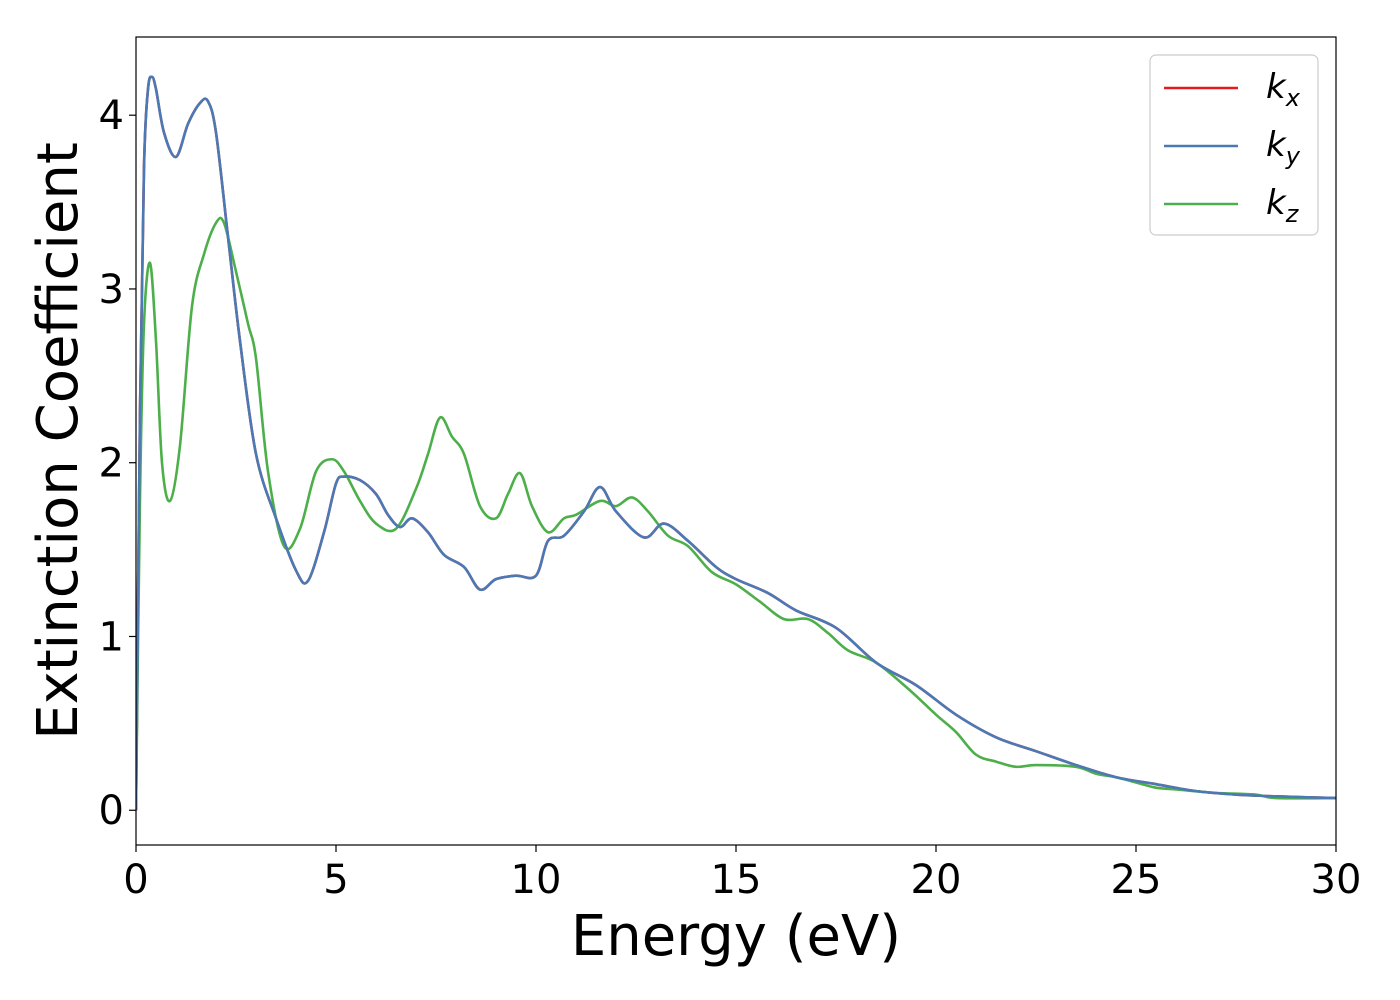 Image resolution: width=1400 pixels, height=1000 pixels. What do you see at coordinates (111, 464) in the screenshot?
I see `y-tick-label: 2` at bounding box center [111, 464].